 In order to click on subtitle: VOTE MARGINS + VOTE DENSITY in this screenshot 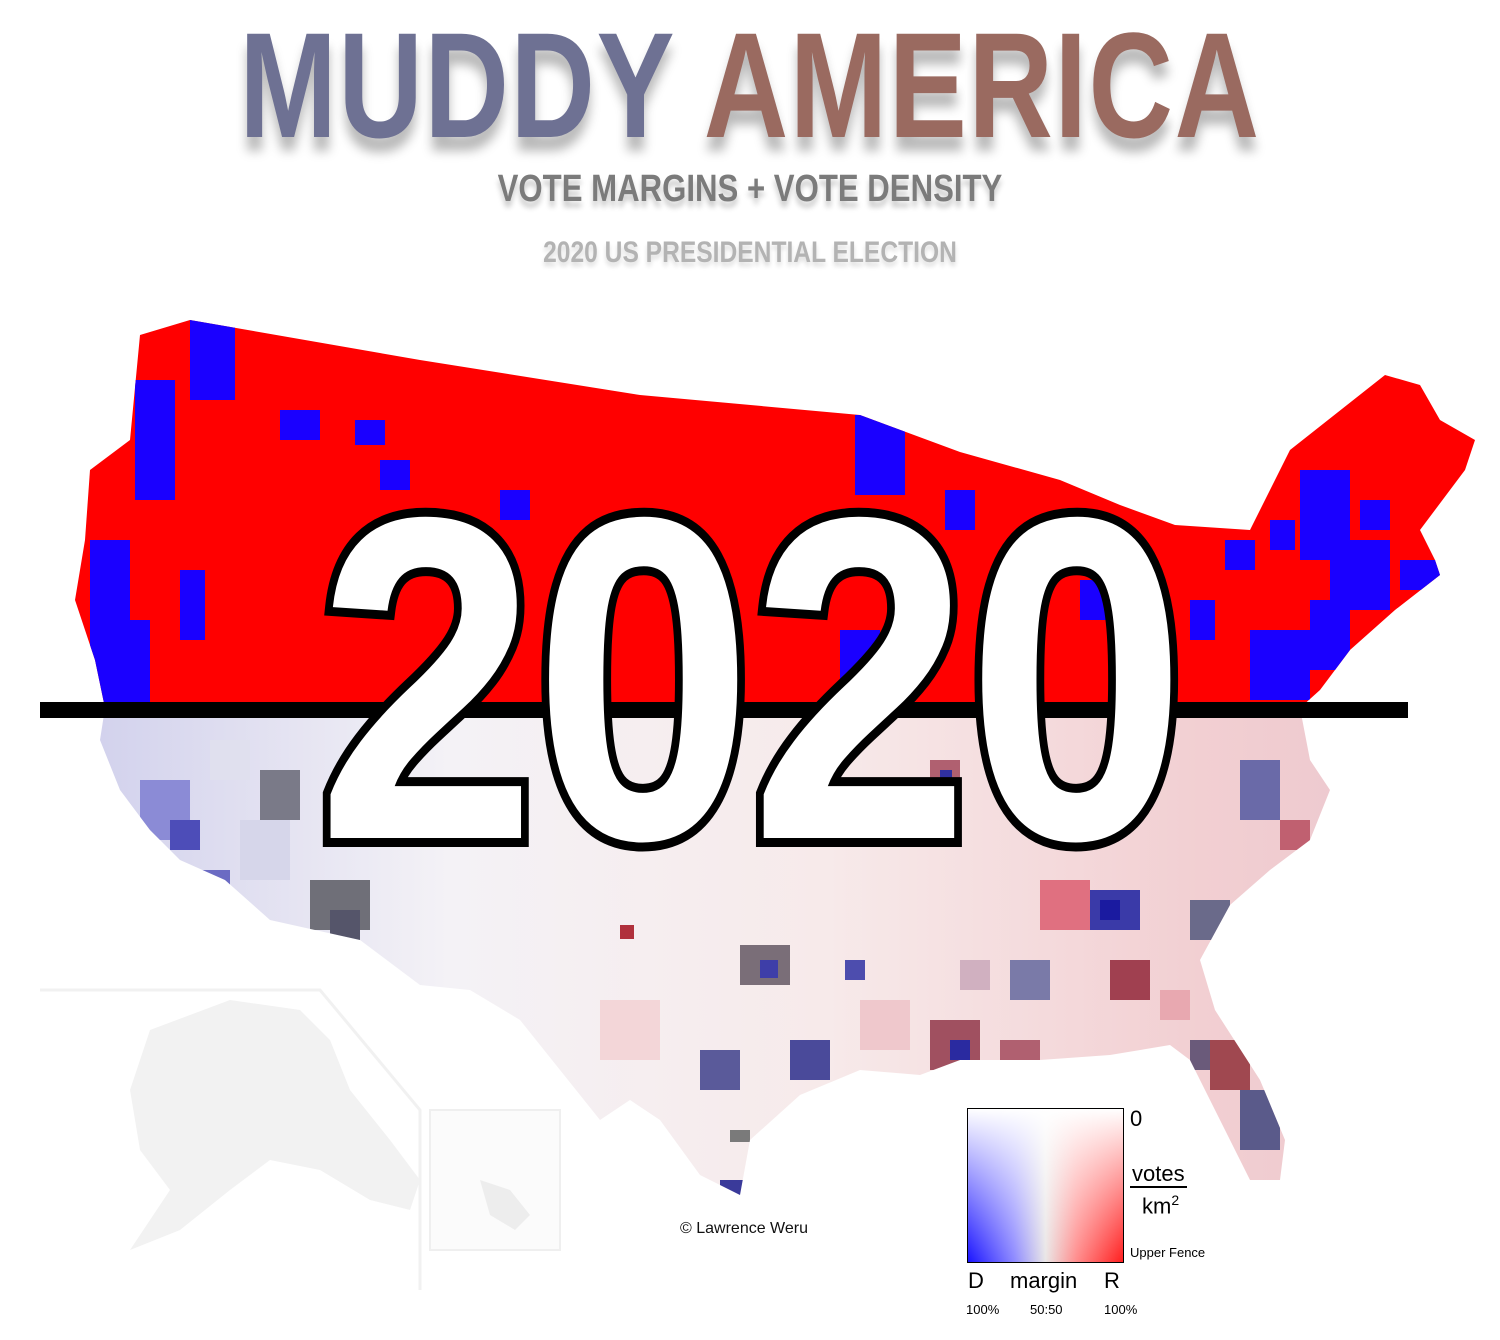, I will do `click(750, 189)`.